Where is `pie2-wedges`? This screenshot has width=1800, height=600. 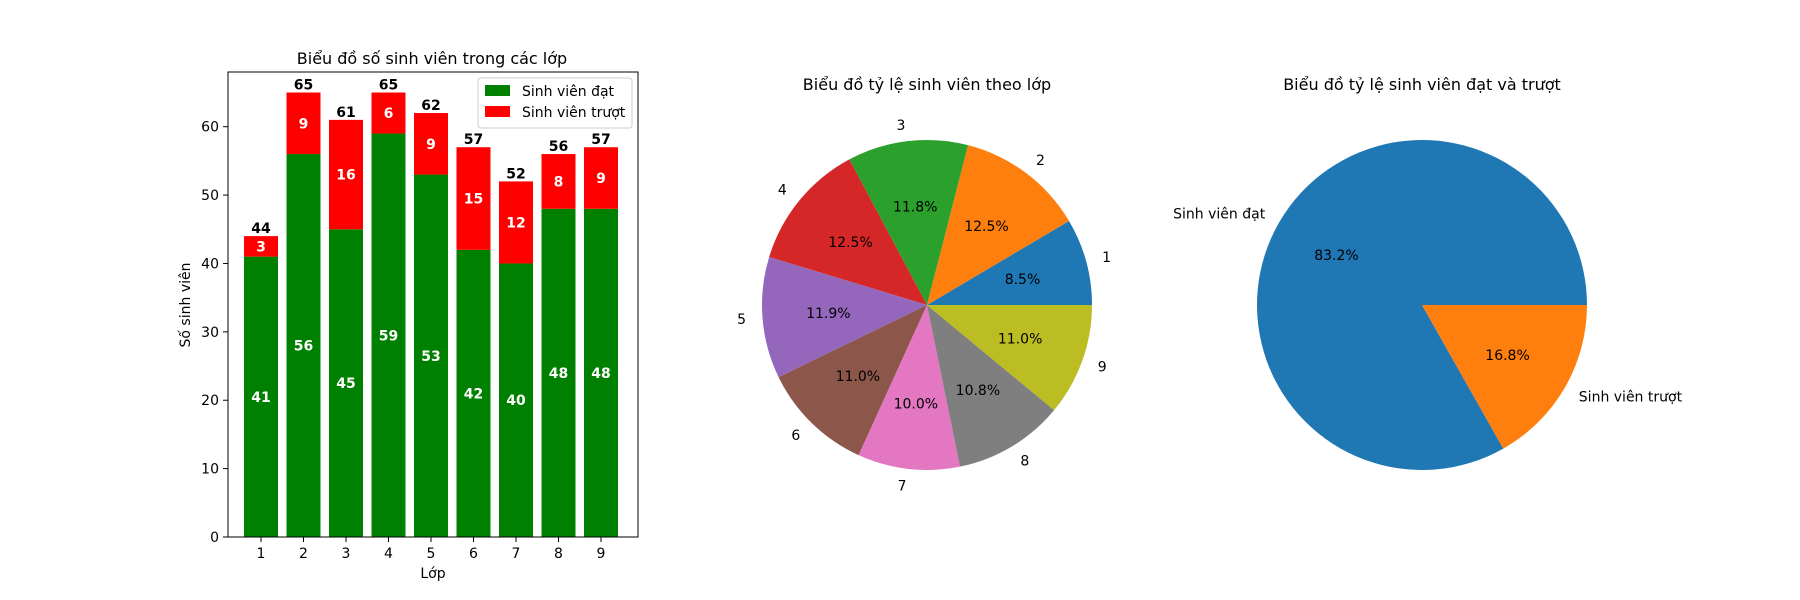 pie2-wedges is located at coordinates (1421, 305).